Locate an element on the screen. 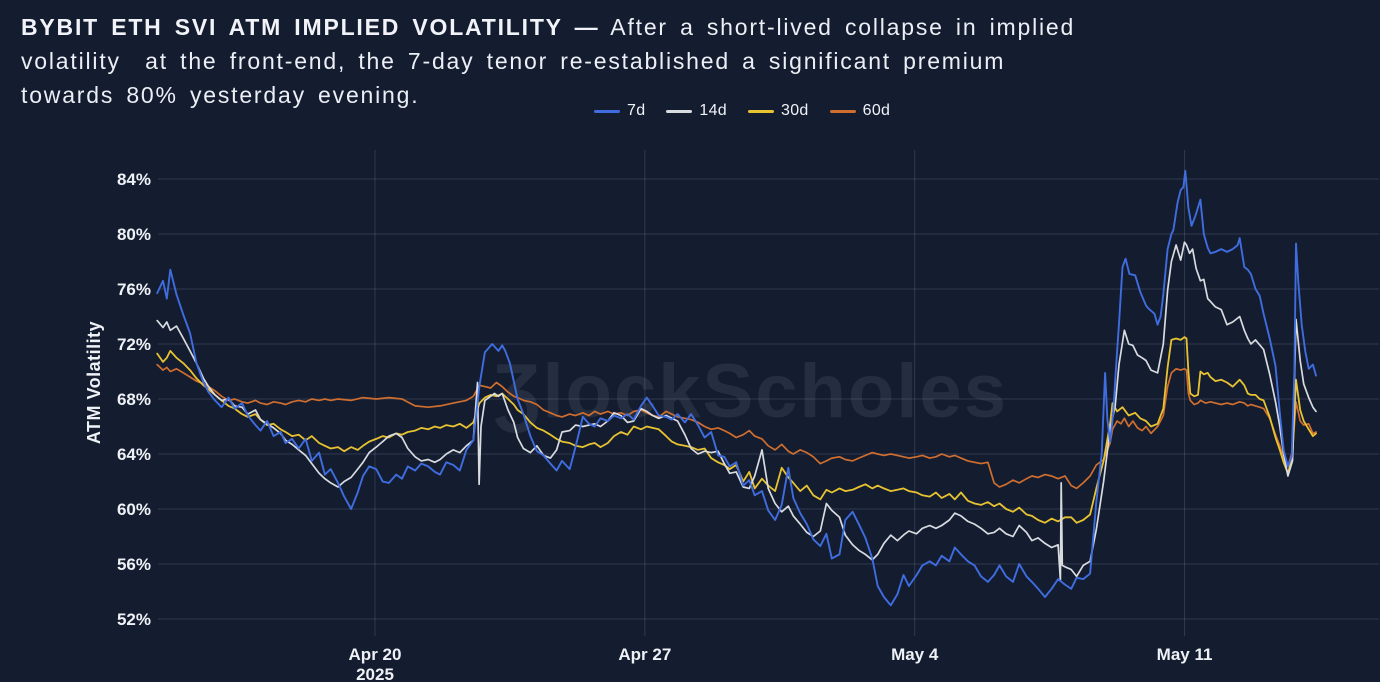 The width and height of the screenshot is (1380, 682). legend-swatch-30d is located at coordinates (761, 111).